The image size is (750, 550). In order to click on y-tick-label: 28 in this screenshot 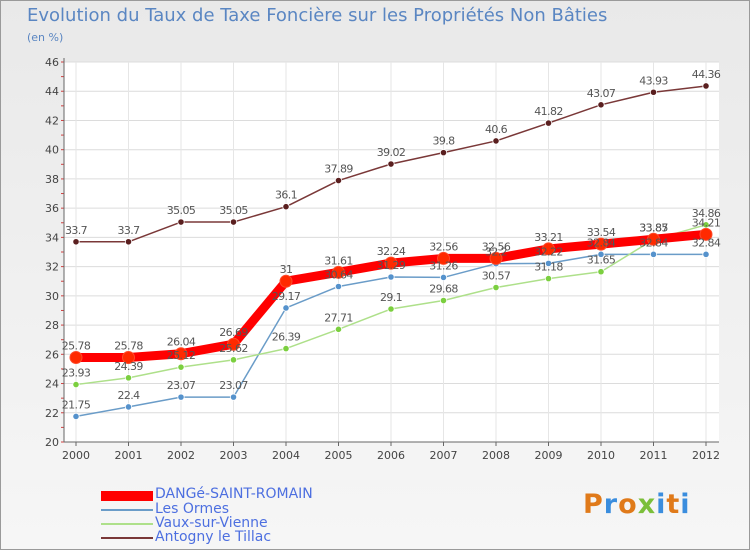, I will do `click(52, 325)`.